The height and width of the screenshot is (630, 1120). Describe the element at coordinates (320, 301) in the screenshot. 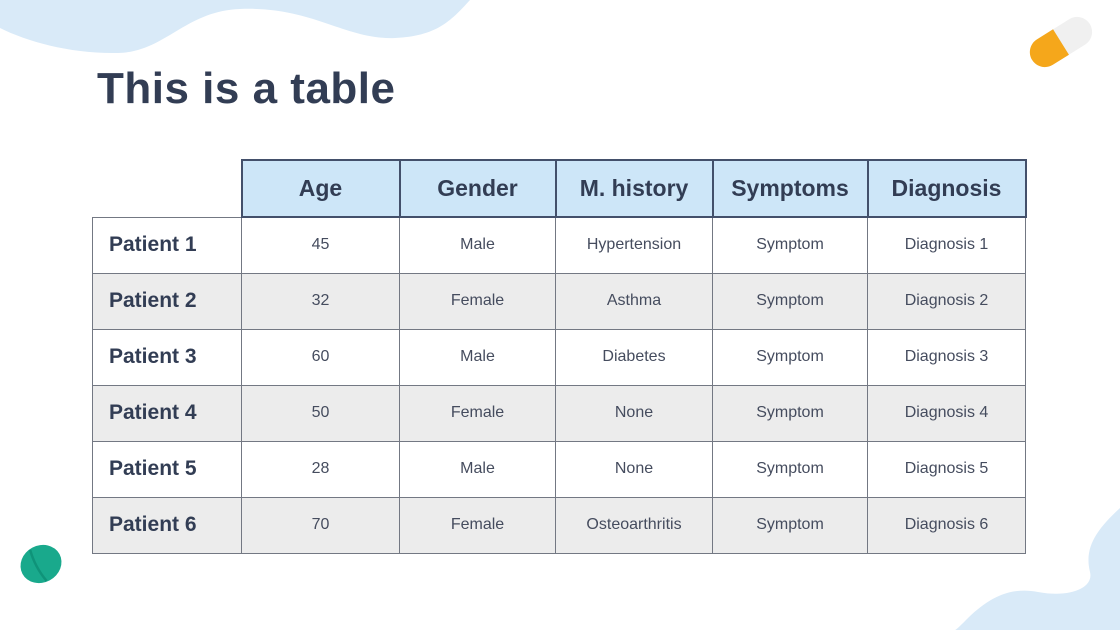

I see `table-cell: 32` at that location.